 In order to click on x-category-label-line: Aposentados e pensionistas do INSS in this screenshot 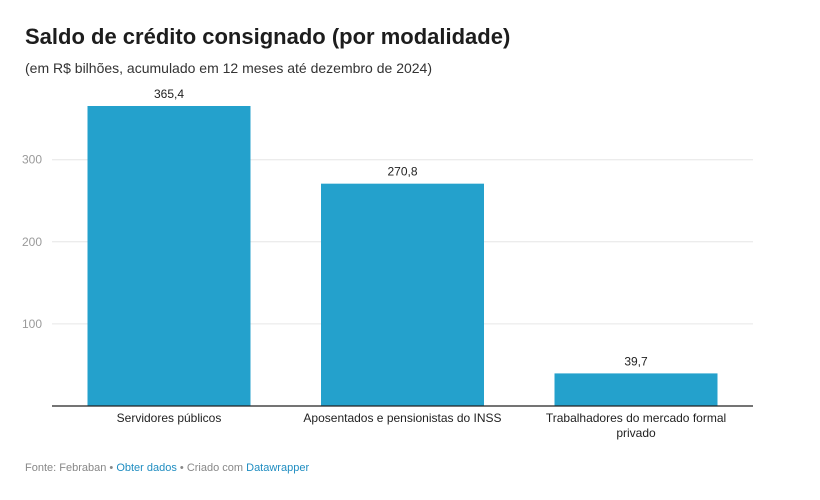, I will do `click(402, 418)`.